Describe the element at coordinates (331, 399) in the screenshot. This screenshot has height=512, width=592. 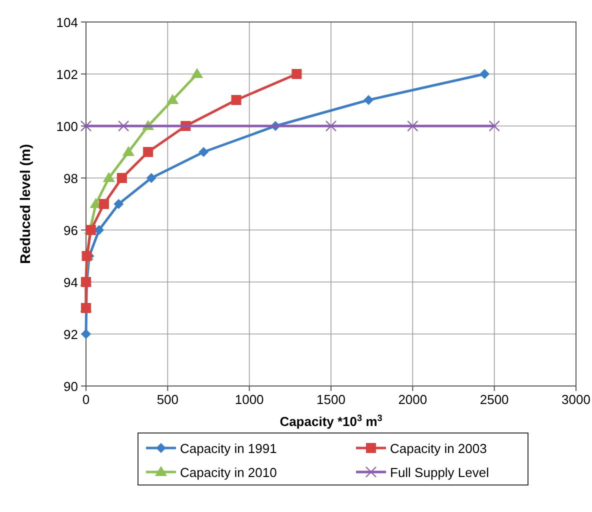
I see `x-tick-label: 1500` at that location.